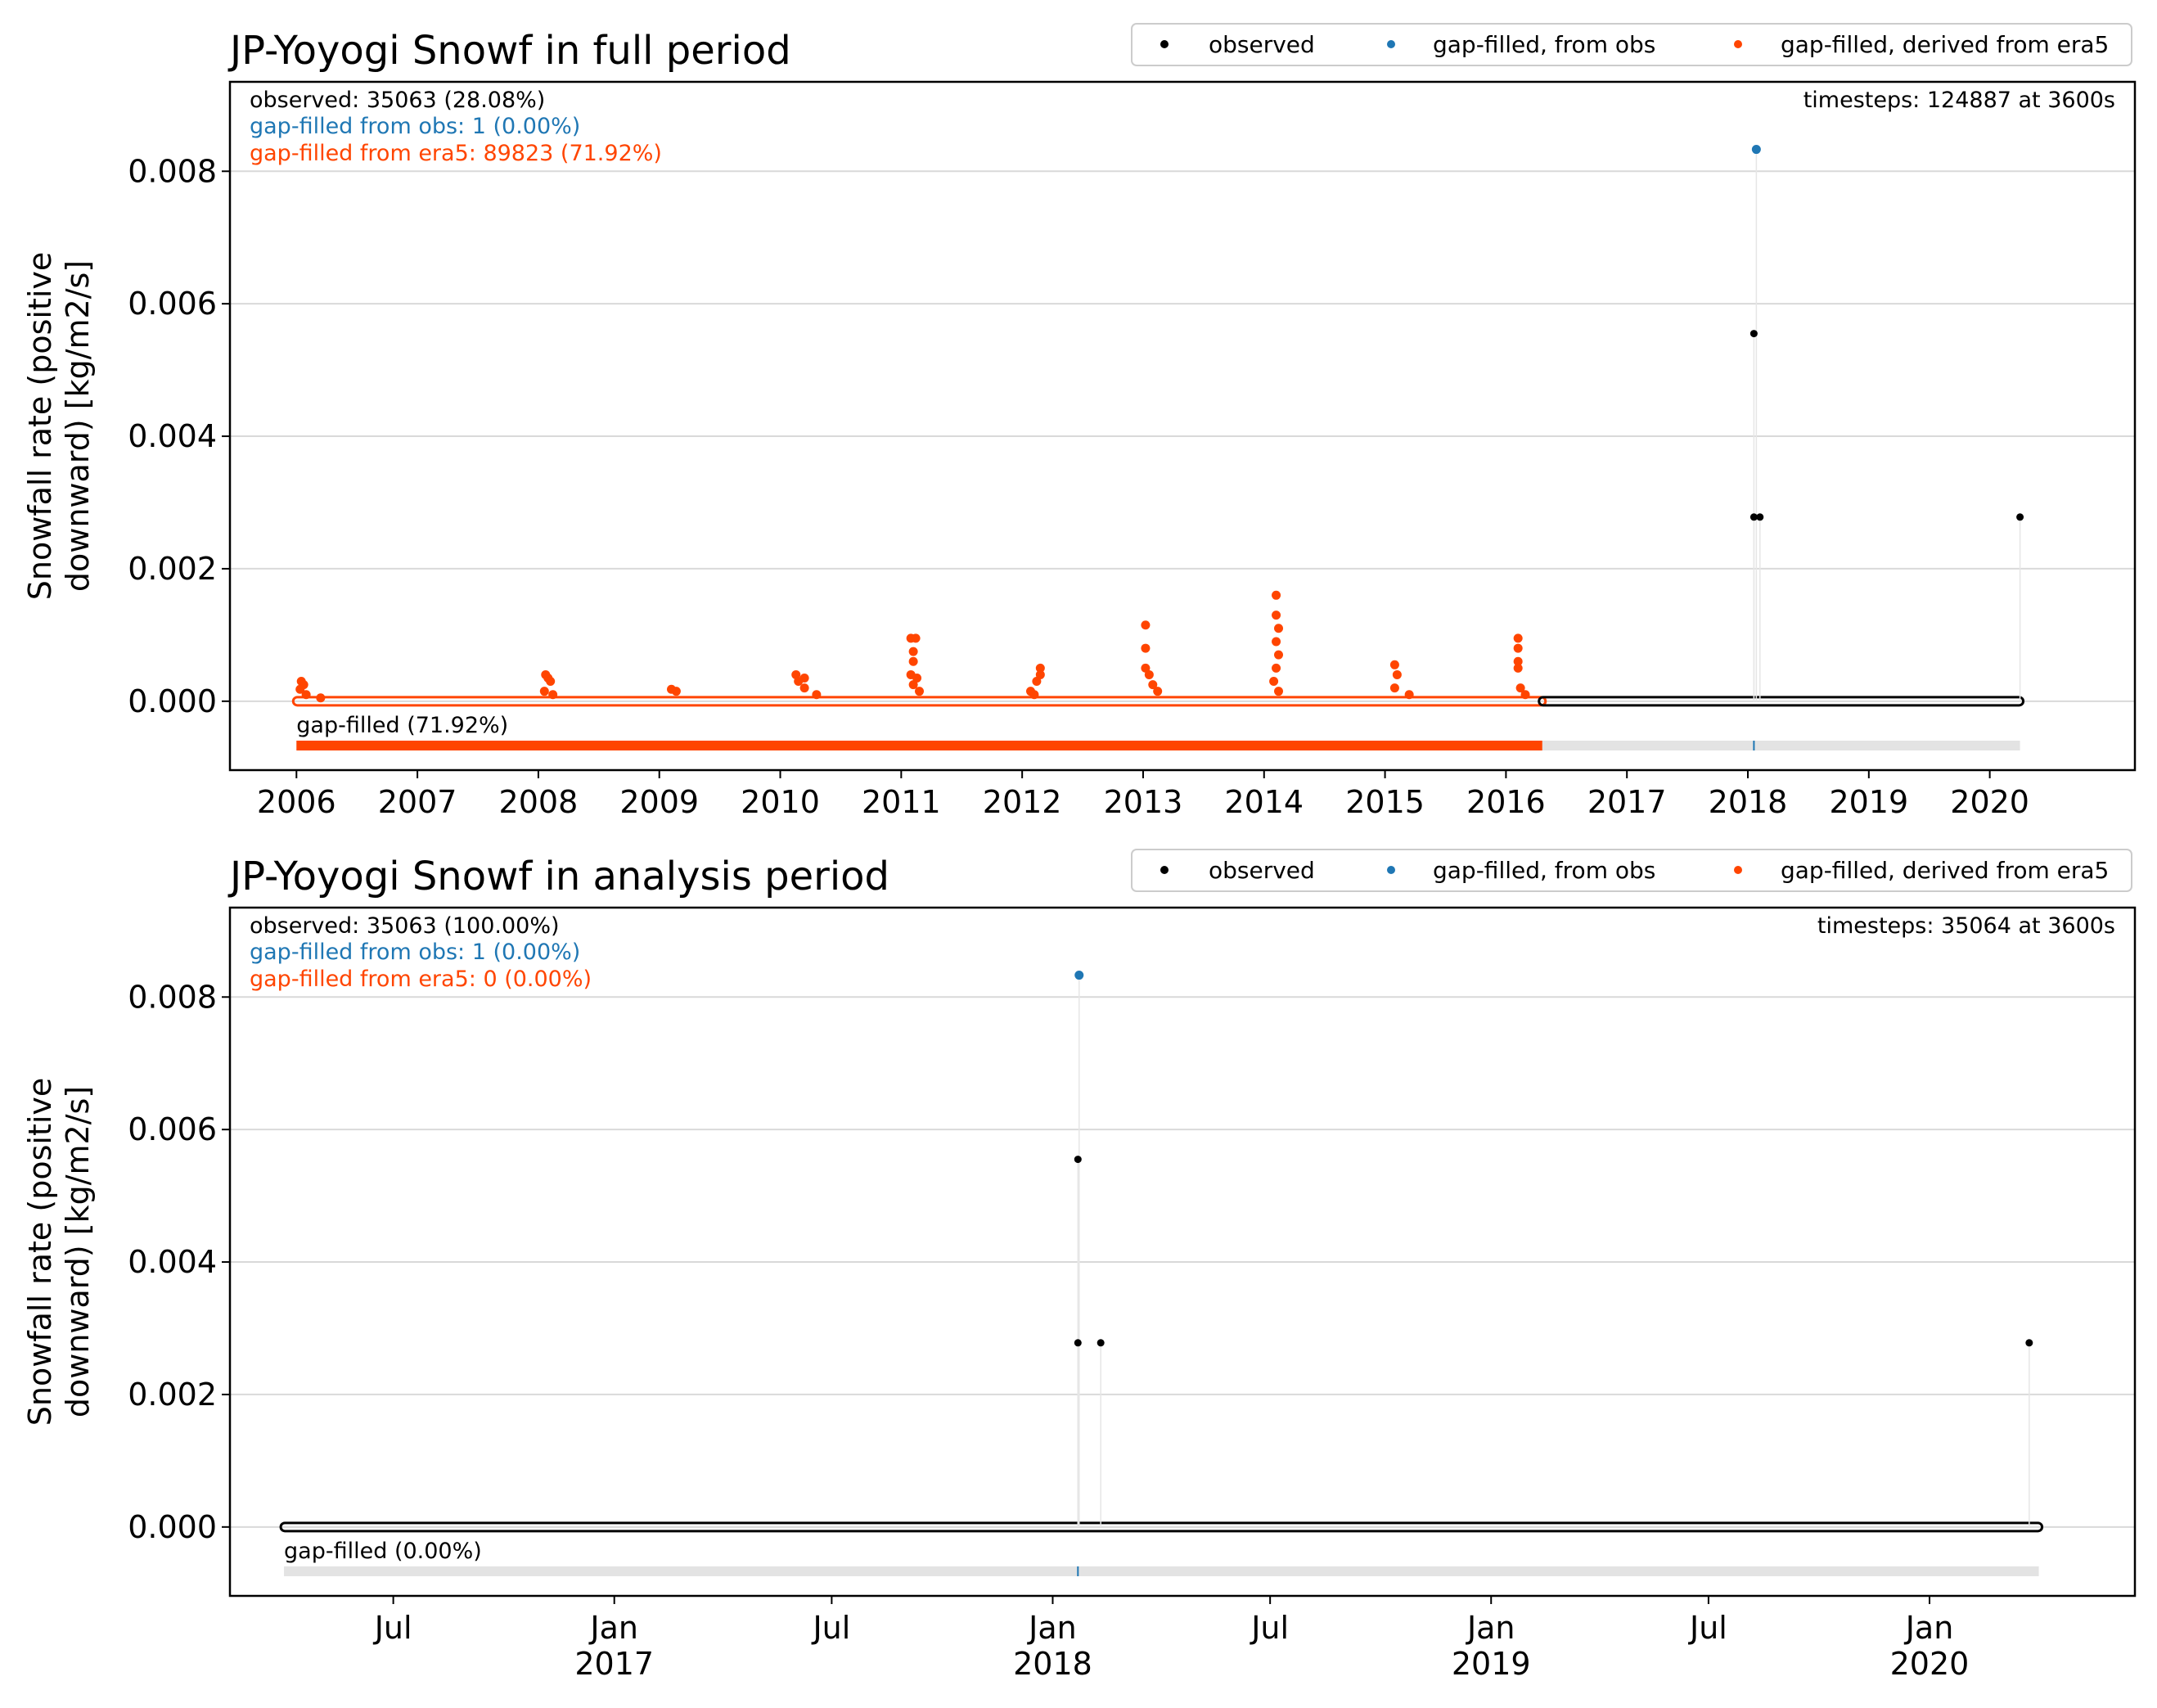 Image resolution: width=2157 pixels, height=1708 pixels. Describe the element at coordinates (78, 1252) in the screenshot. I see `chart2-y-axis-label-line: downward) [kg/m2/s]` at that location.